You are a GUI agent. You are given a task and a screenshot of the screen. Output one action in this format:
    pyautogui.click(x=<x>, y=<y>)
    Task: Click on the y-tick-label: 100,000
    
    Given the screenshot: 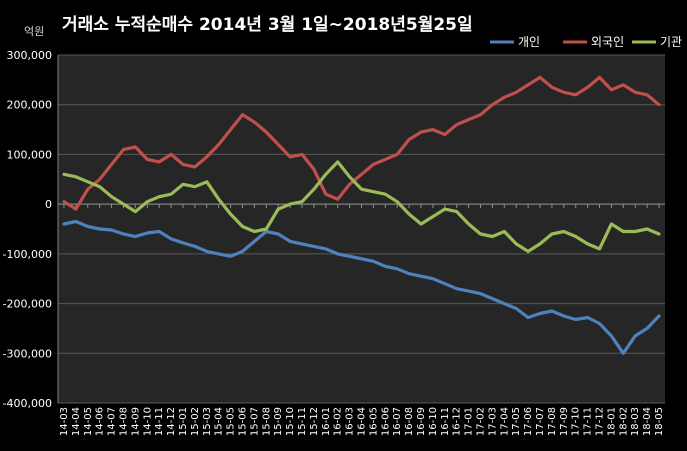 What is the action you would take?
    pyautogui.click(x=30, y=154)
    